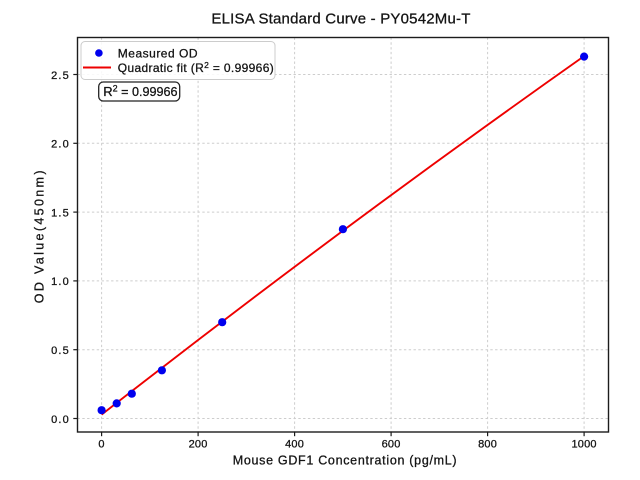  I want to click on svg-text: R2 = 0.99966, so click(140, 92).